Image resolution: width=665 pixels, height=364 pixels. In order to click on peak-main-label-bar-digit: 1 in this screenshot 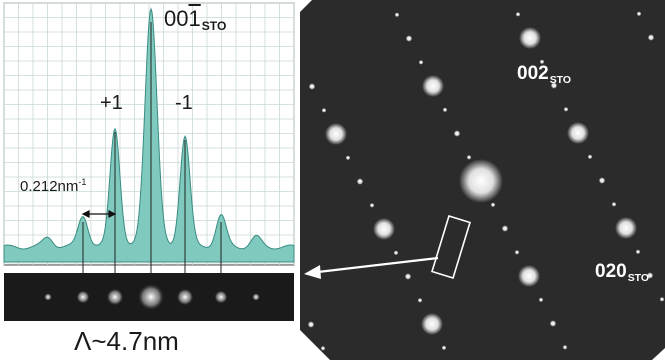, I will do `click(194, 18)`.